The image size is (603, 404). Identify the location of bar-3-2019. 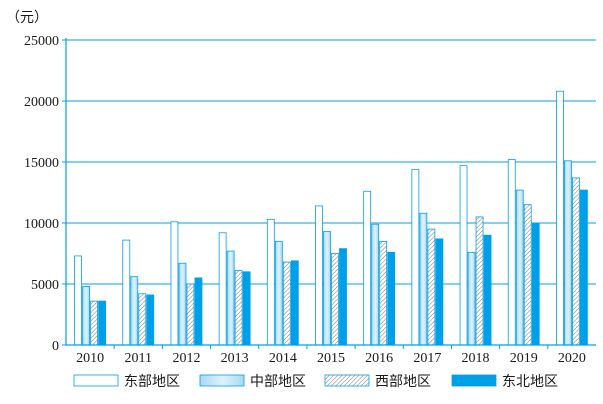
(527, 275).